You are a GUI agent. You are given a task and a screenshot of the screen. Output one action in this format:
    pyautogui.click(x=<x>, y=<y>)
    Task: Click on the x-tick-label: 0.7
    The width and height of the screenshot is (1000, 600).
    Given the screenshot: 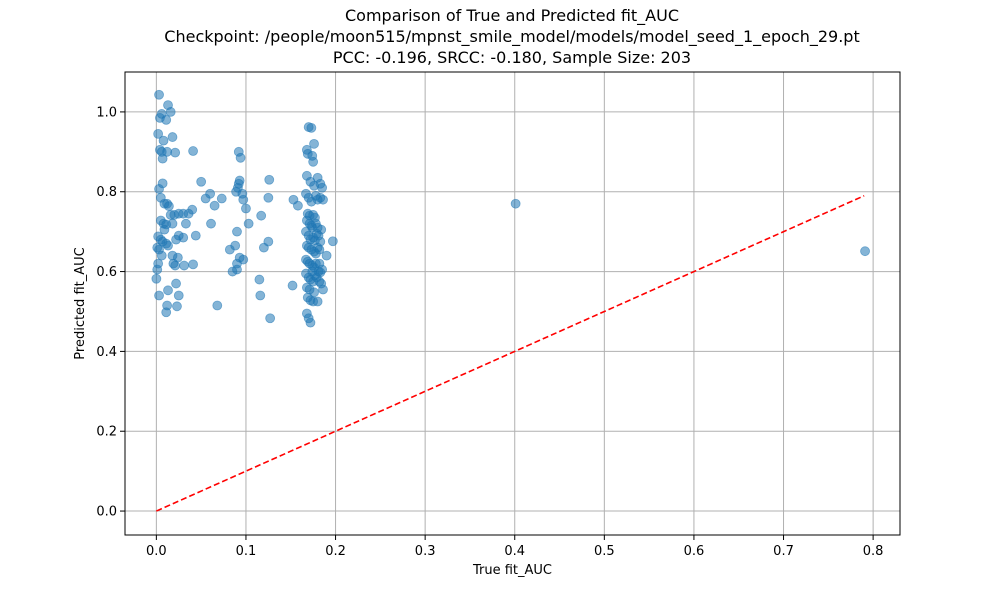 What is the action you would take?
    pyautogui.click(x=783, y=551)
    